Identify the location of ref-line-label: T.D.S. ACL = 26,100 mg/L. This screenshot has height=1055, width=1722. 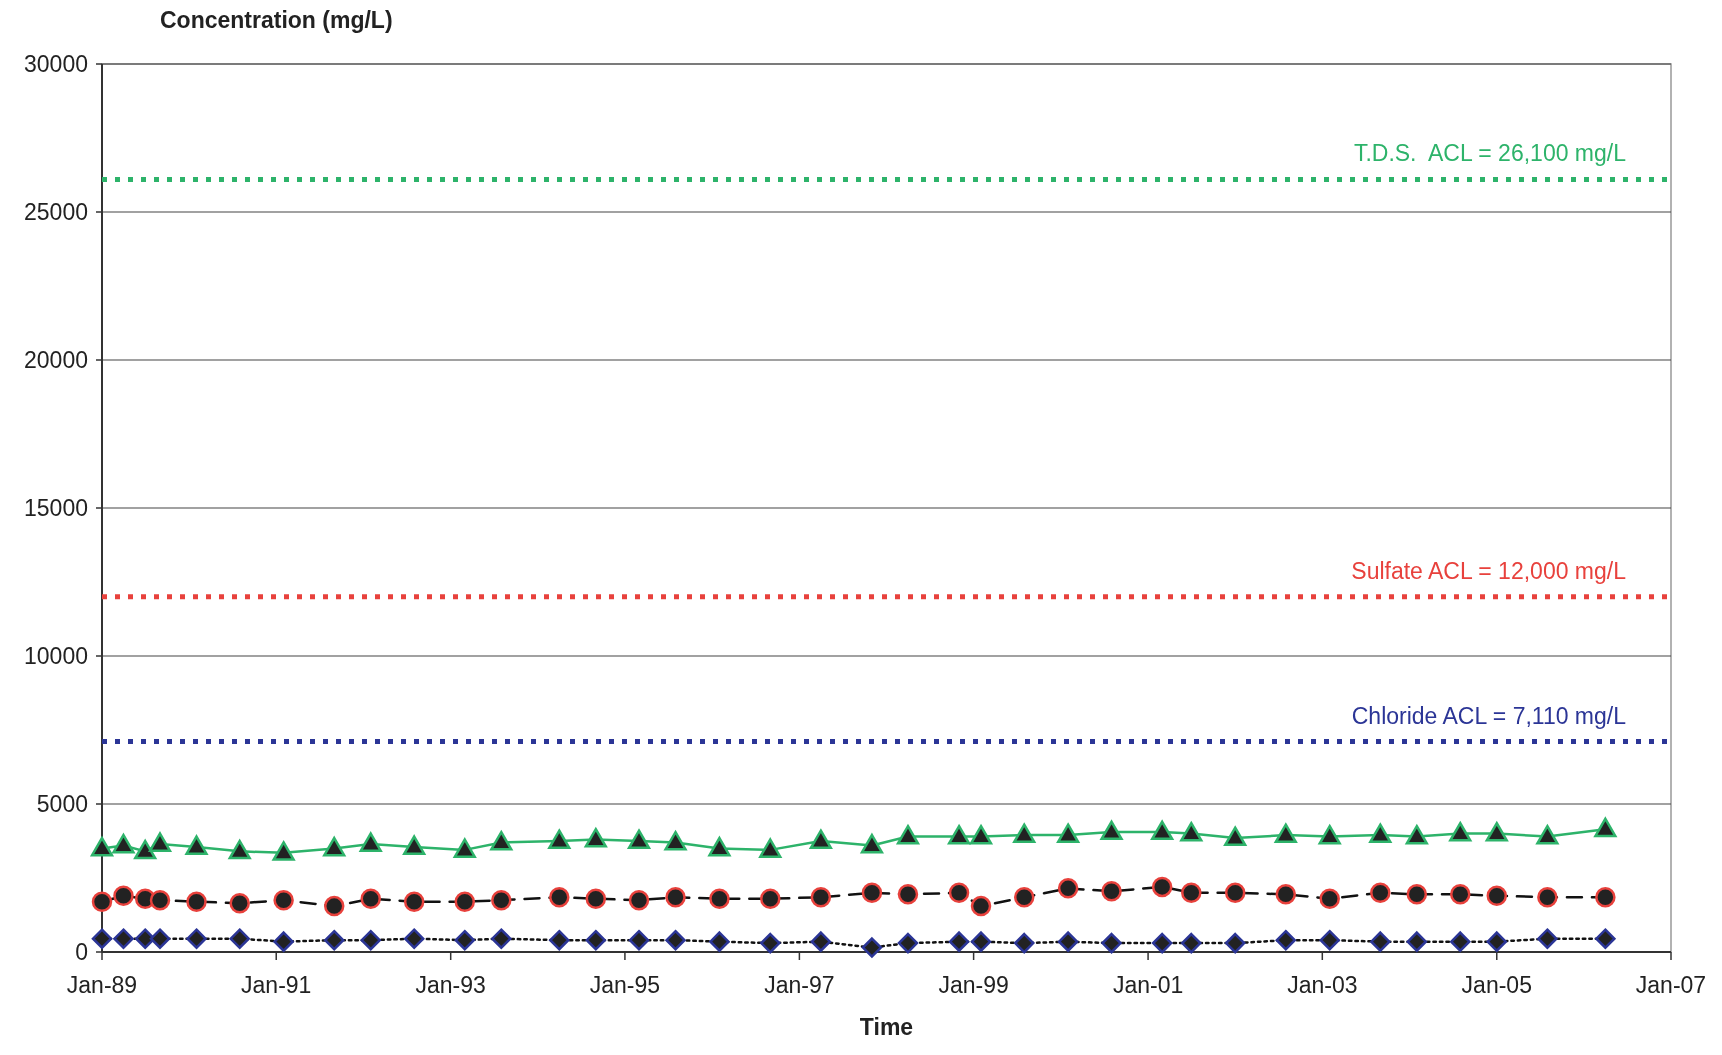
(1490, 153).